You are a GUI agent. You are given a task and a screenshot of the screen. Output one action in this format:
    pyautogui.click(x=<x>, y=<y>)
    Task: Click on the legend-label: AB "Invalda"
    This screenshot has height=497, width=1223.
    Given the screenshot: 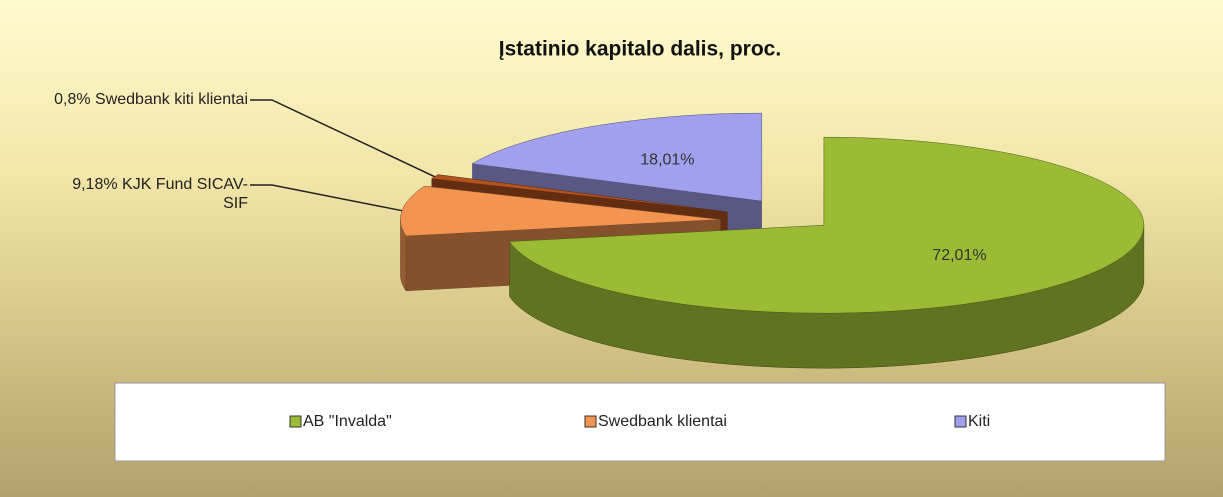 What is the action you would take?
    pyautogui.click(x=347, y=421)
    